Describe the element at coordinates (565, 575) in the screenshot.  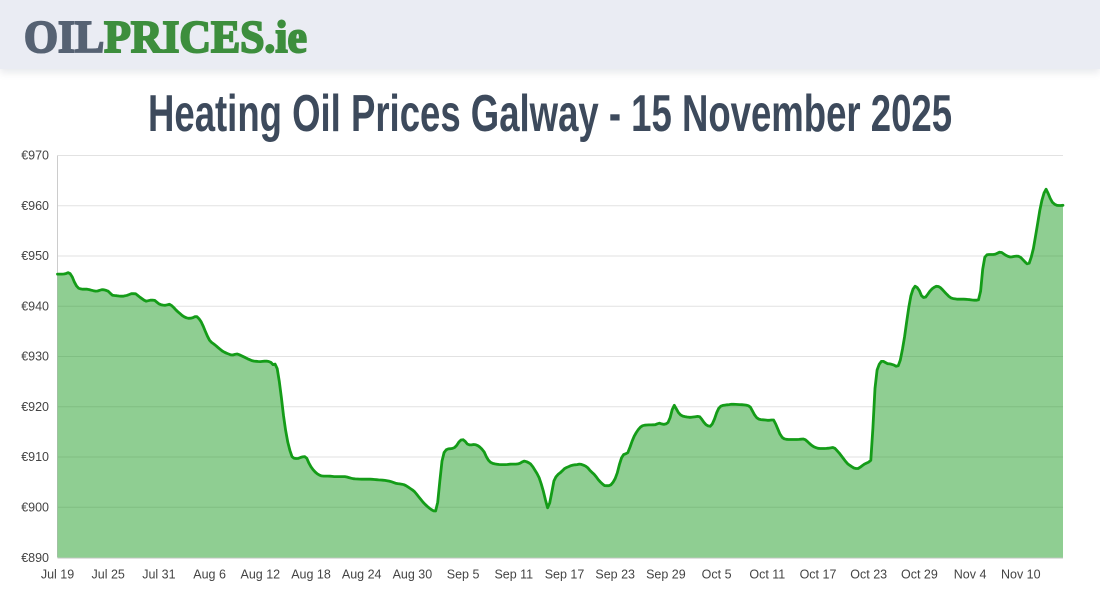
I see `svg-text: Sep 17` at that location.